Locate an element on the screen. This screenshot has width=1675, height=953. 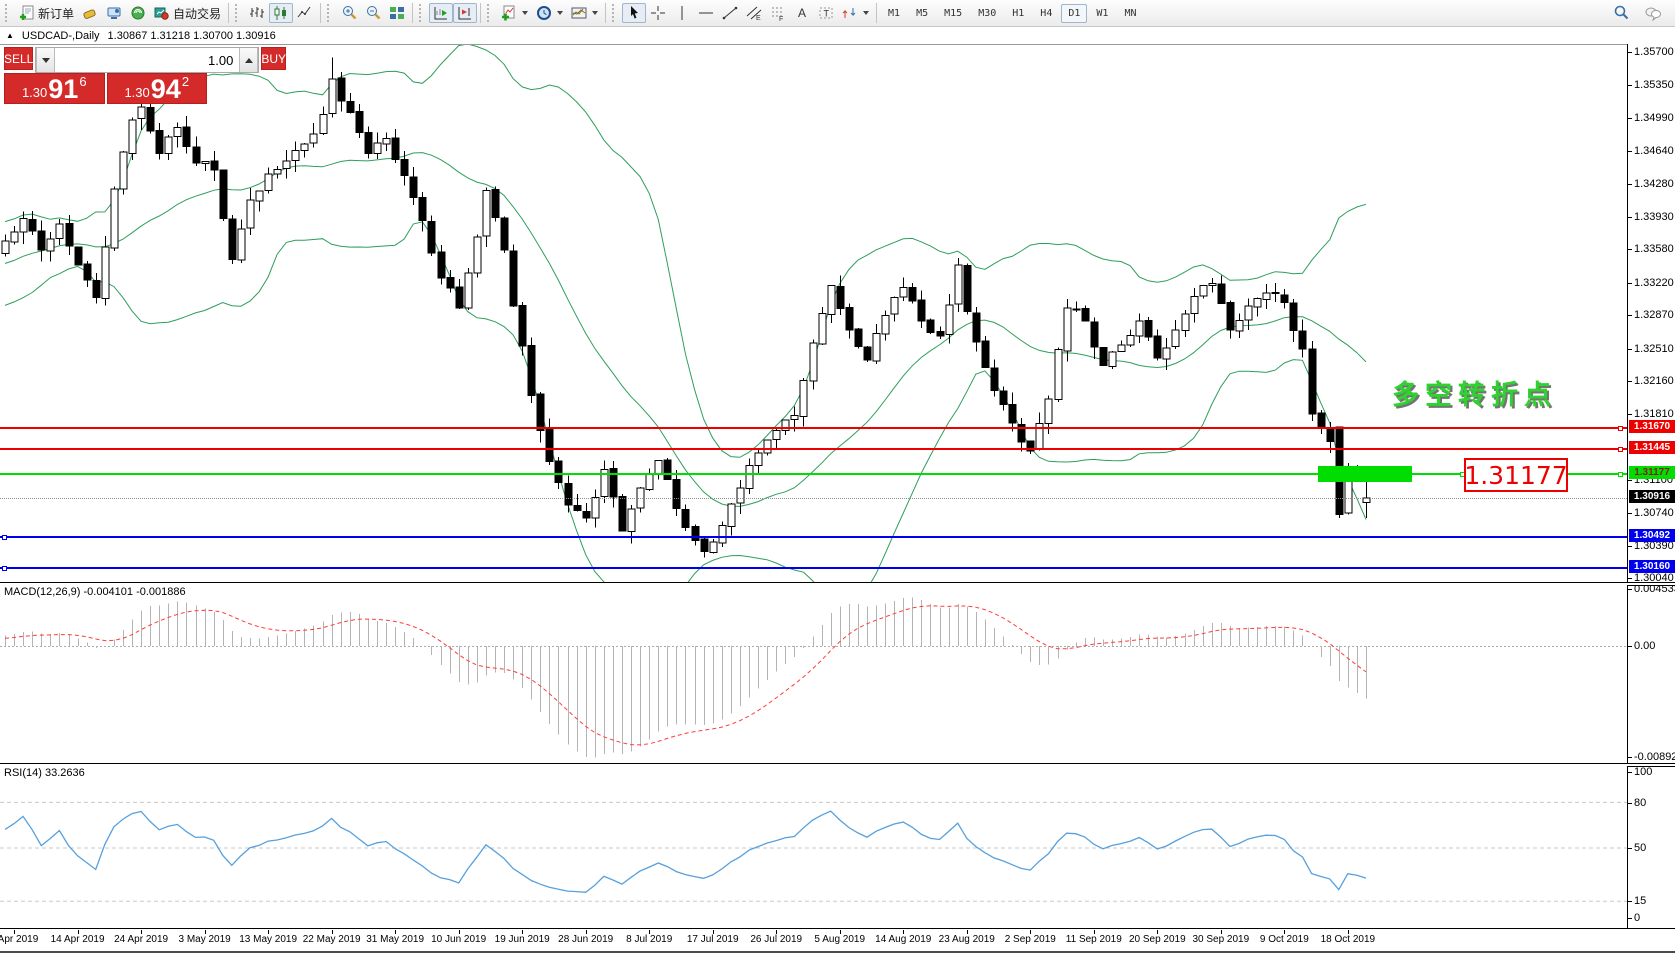
timeframe-m1-button: M1 is located at coordinates (894, 13).